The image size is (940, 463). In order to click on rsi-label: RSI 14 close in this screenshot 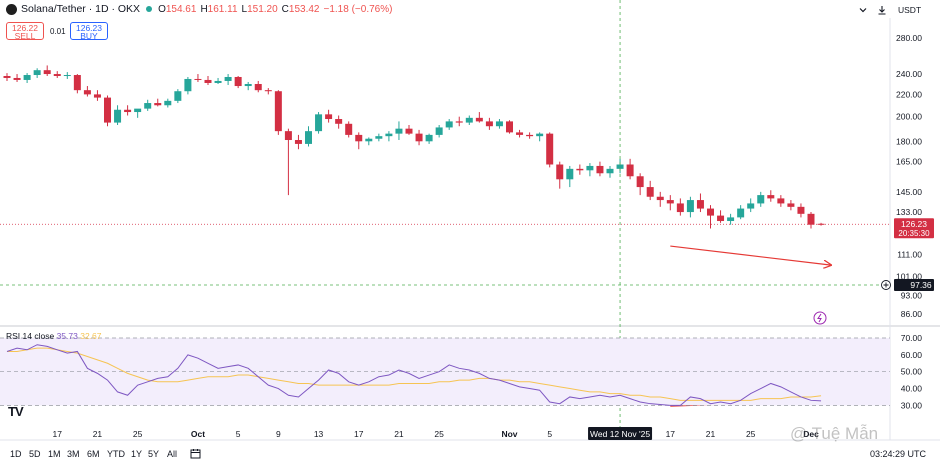, I will do `click(30, 336)`.